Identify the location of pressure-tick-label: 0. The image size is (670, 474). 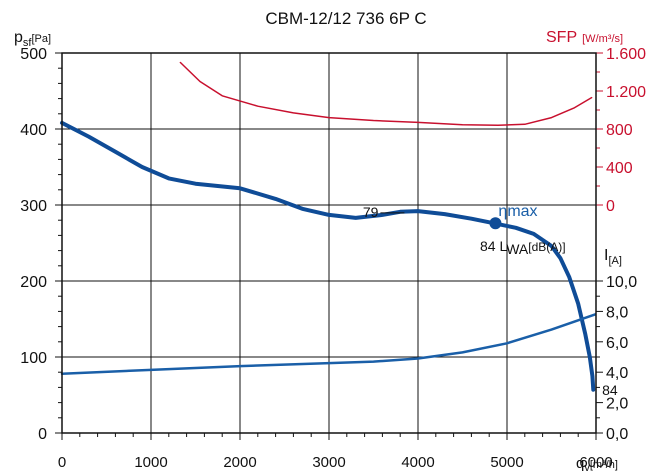
(42, 434).